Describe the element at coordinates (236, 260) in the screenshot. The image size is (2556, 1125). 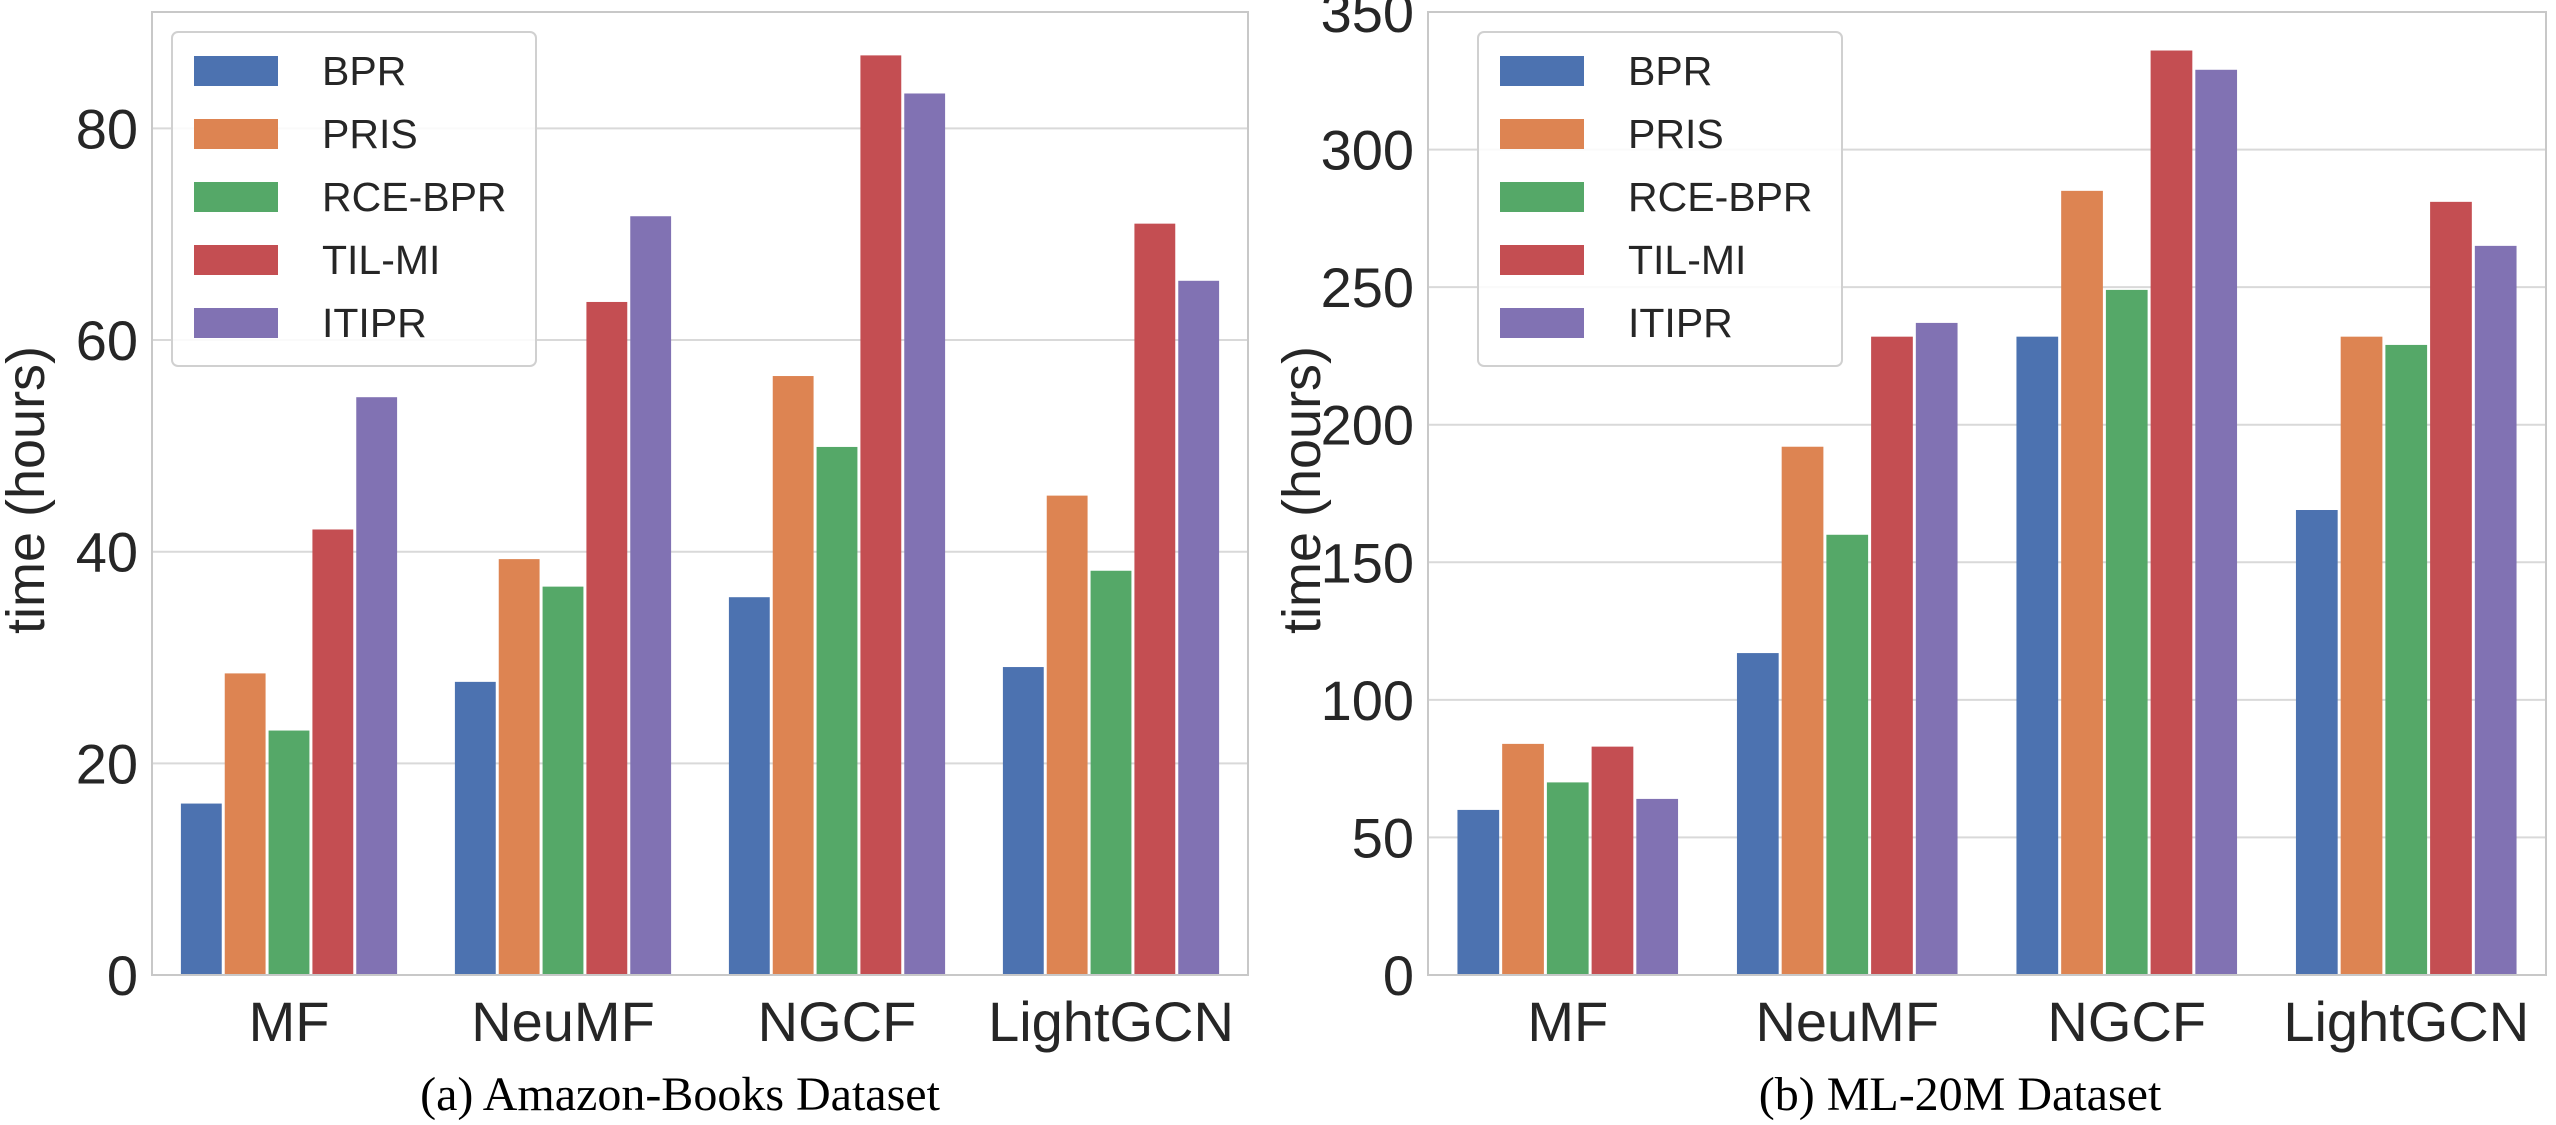
I see `amazon-books-legend-swatch-til-mi` at that location.